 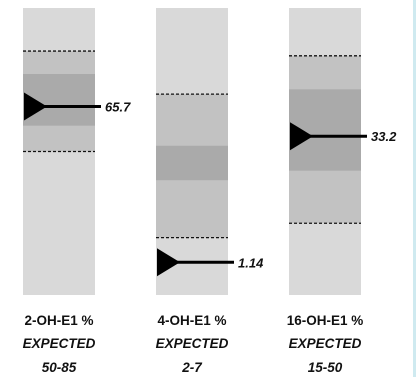 I want to click on value-label: 1.14, so click(x=251, y=262).